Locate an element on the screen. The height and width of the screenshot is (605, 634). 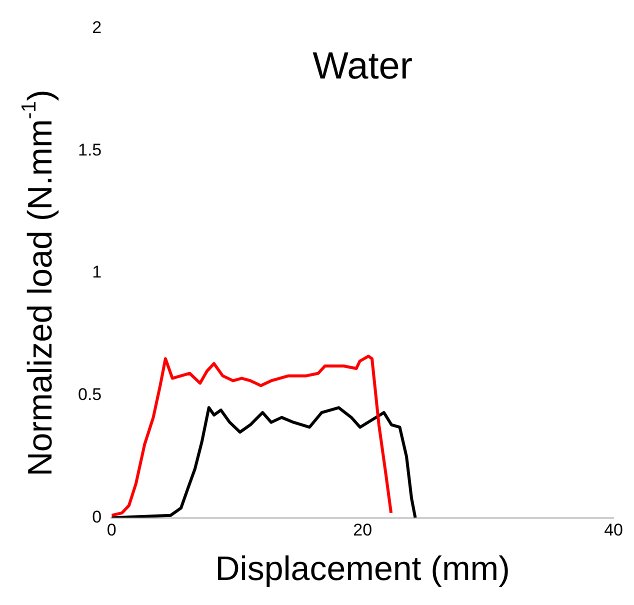
y-tick-label: 0.5 is located at coordinates (90, 394).